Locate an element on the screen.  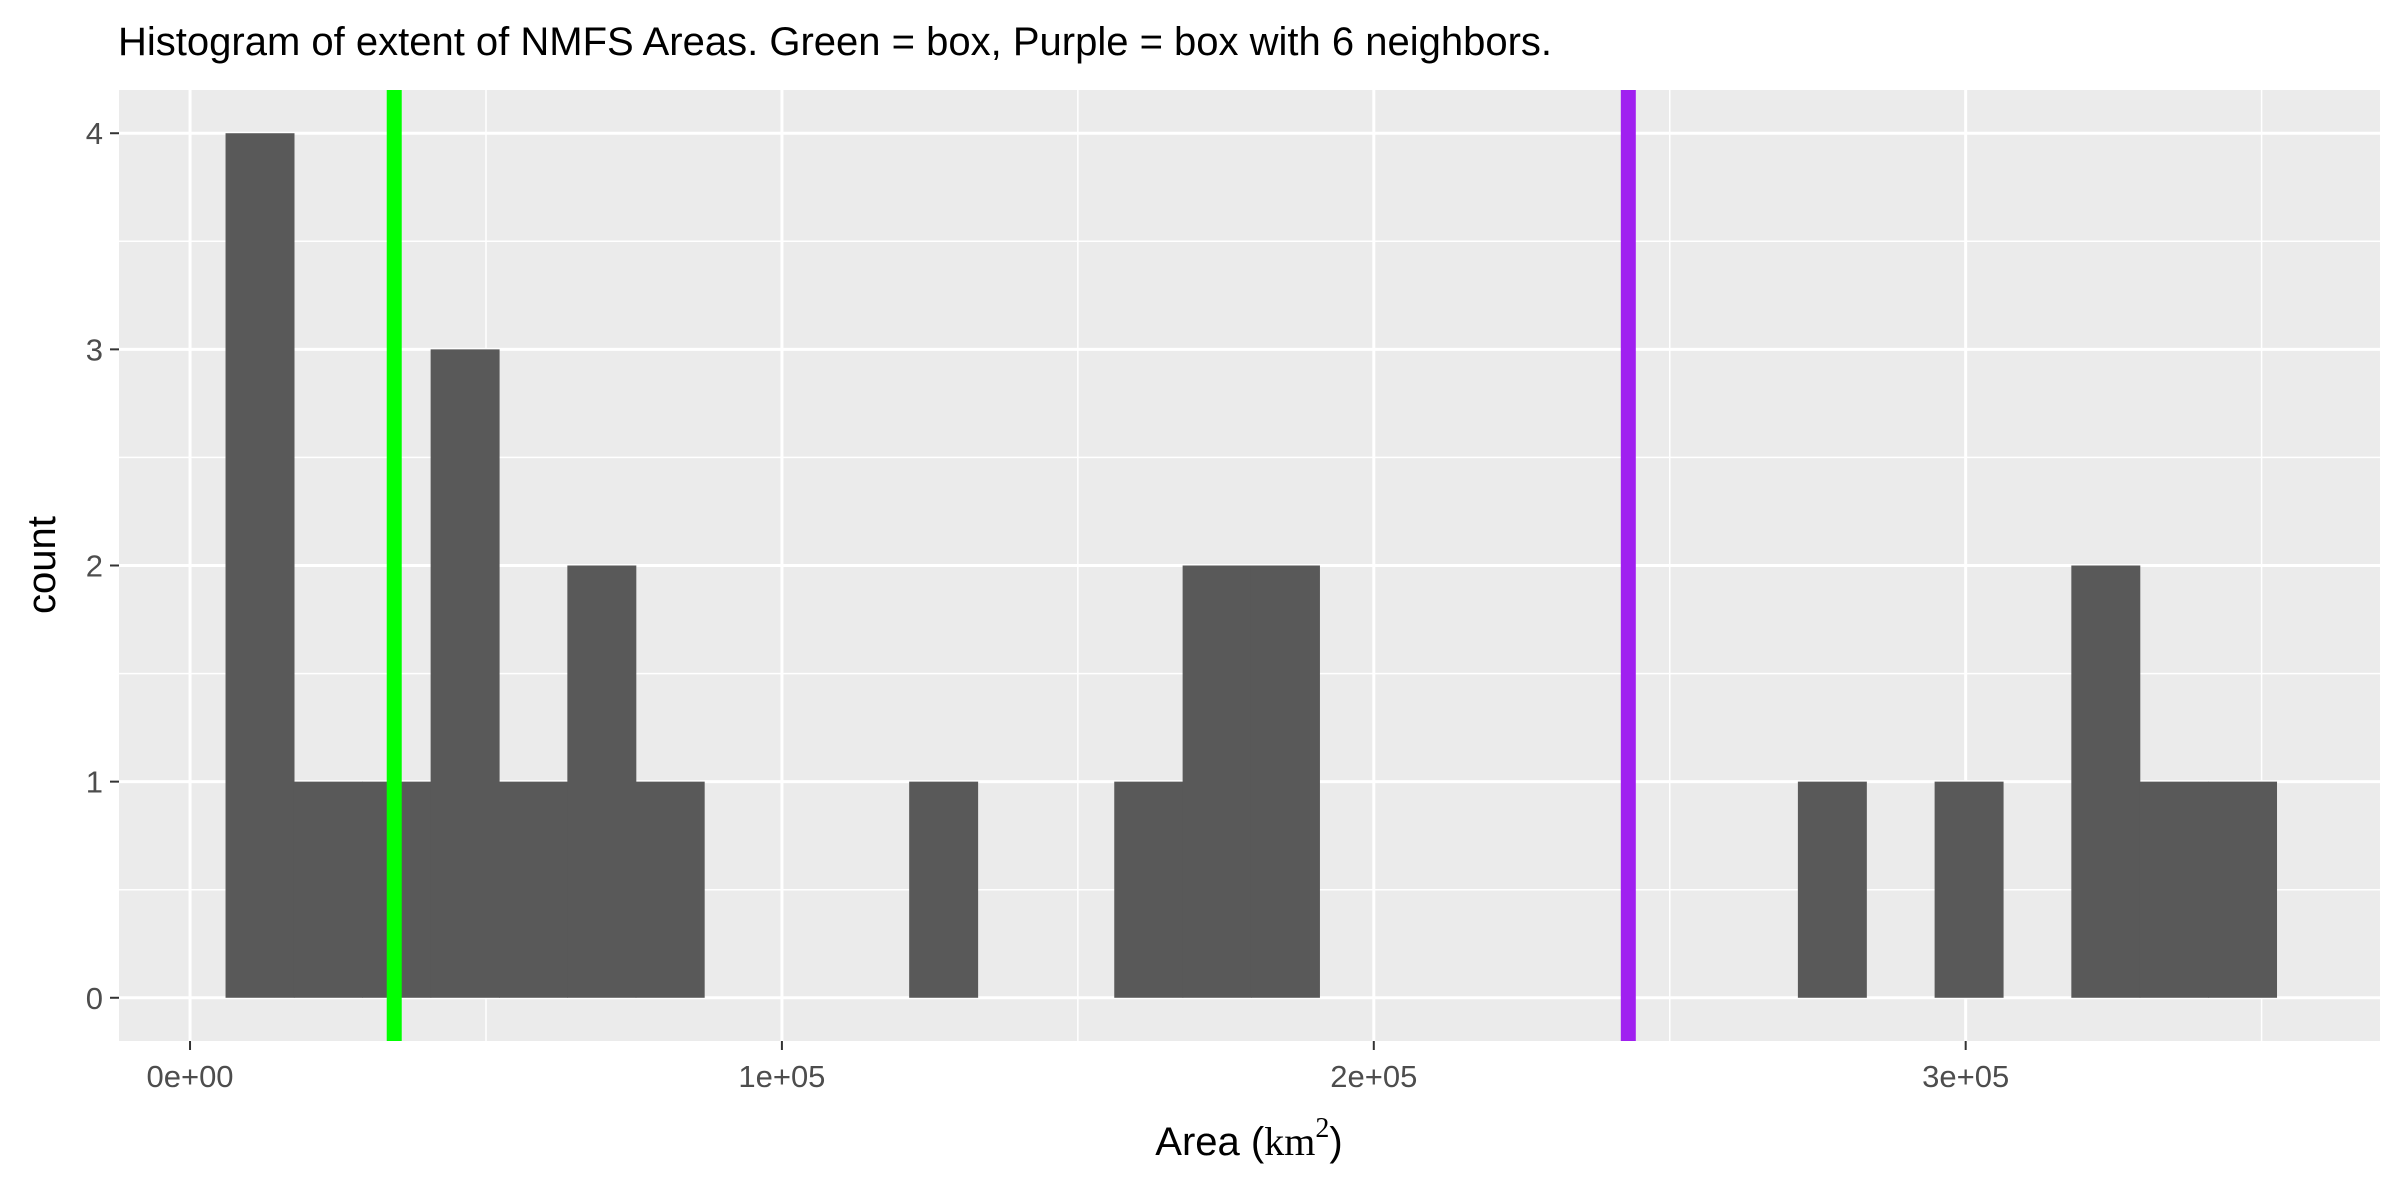
x-tick-label: 1e+05 is located at coordinates (781, 1076).